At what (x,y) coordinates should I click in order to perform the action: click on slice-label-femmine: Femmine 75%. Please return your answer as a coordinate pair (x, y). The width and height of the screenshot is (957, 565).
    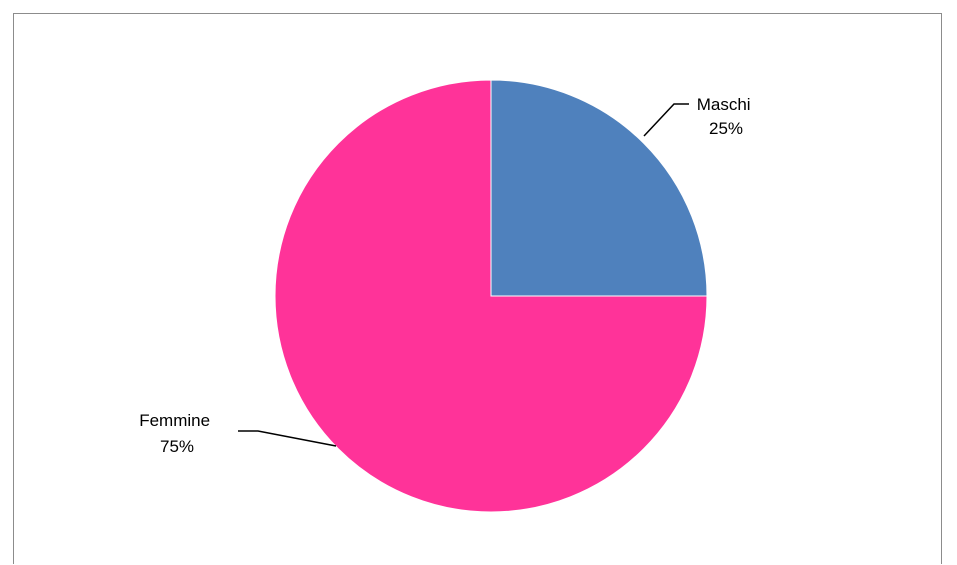
    Looking at the image, I should click on (177, 433).